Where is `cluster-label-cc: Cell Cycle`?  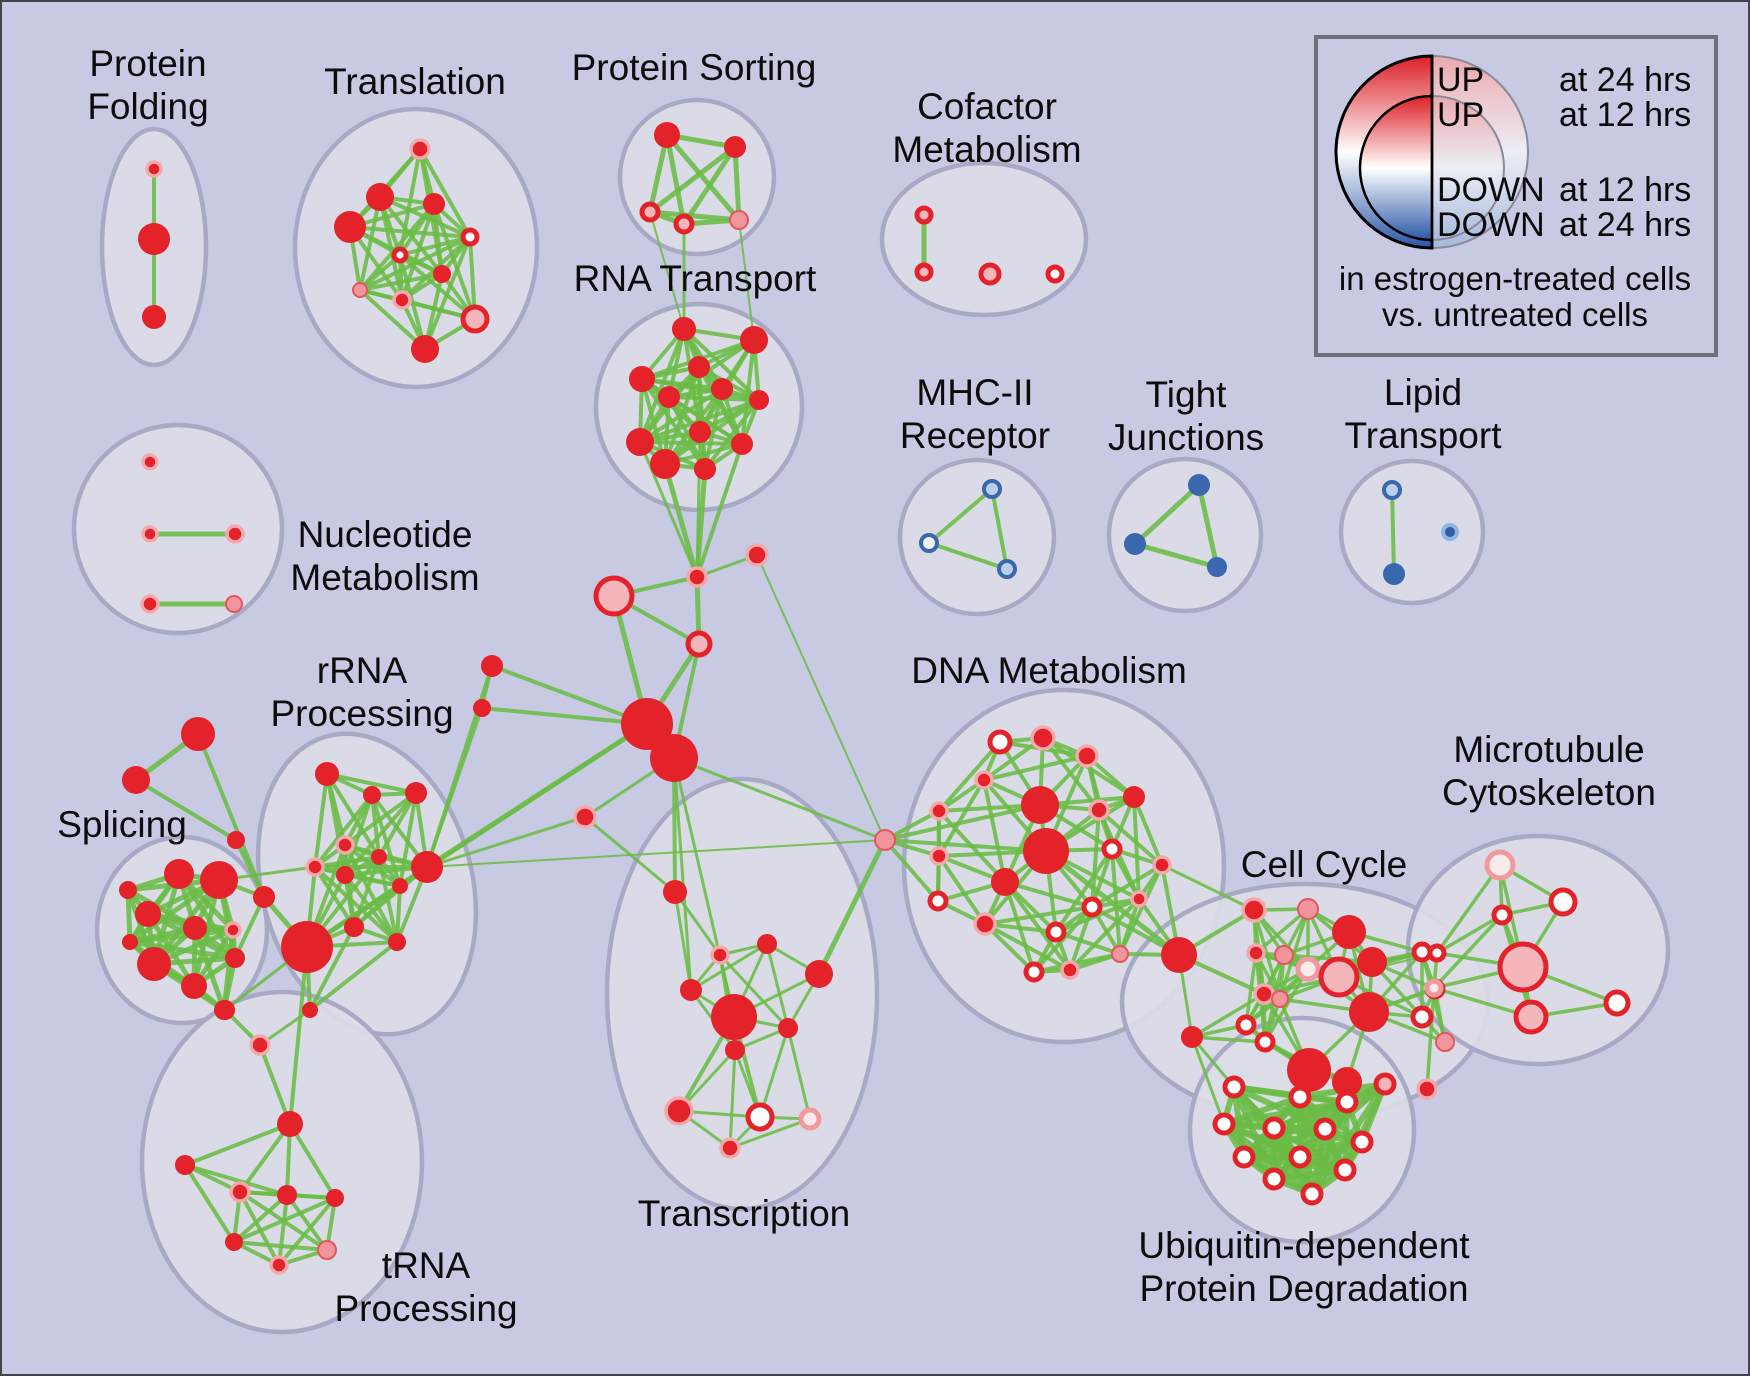
cluster-label-cc: Cell Cycle is located at coordinates (1324, 864).